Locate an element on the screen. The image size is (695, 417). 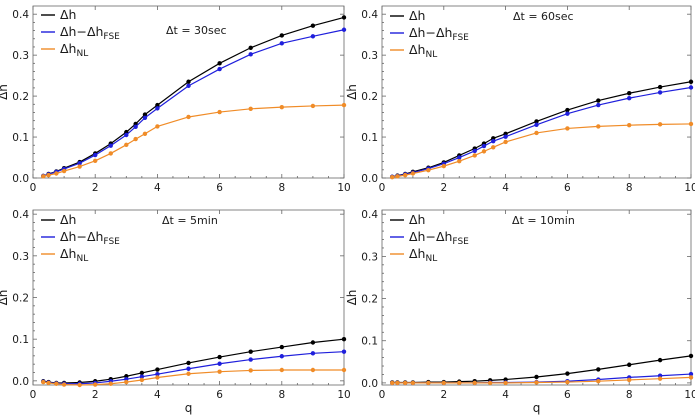
y-tick-label: 0.1 is located at coordinates (20, 138).